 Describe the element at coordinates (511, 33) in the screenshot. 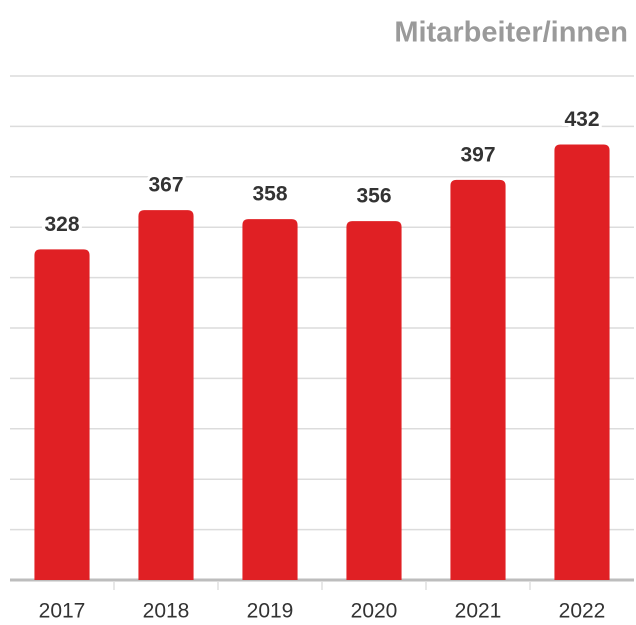

I see `chart-title: Mitarbeiter/innen` at that location.